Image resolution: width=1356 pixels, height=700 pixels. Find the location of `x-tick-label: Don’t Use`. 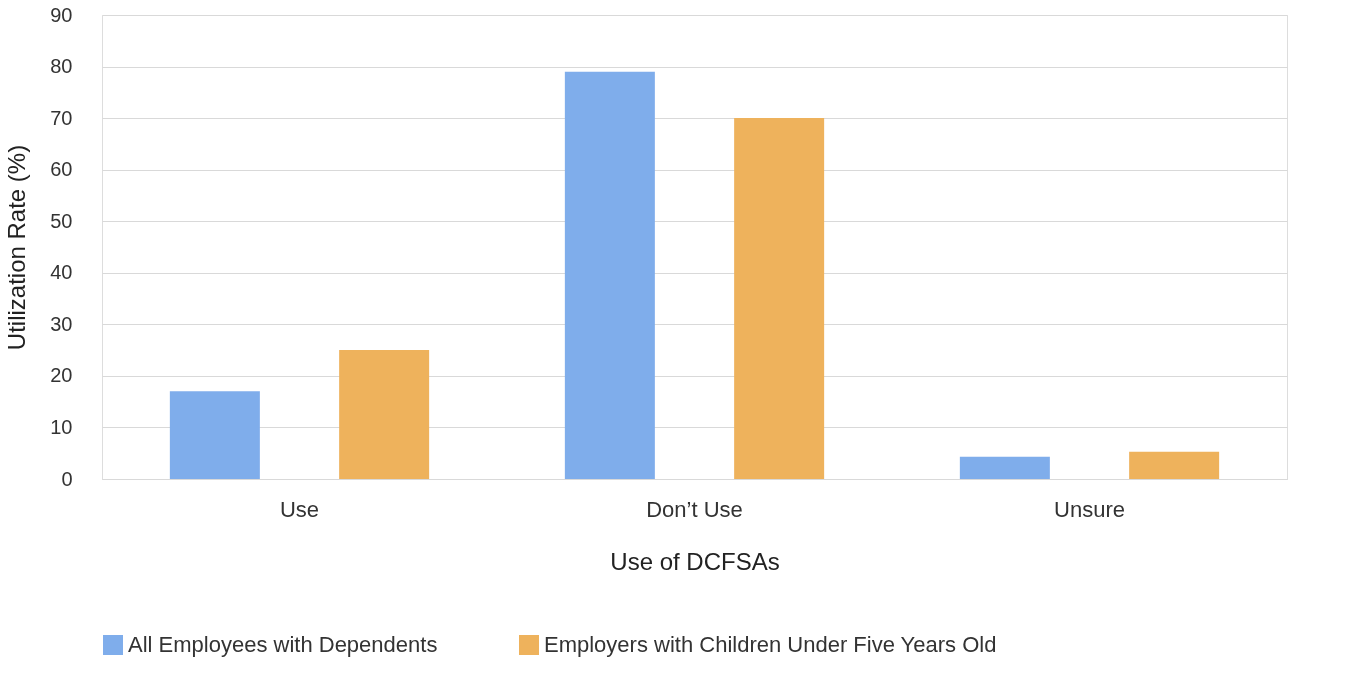

x-tick-label: Don’t Use is located at coordinates (694, 509).